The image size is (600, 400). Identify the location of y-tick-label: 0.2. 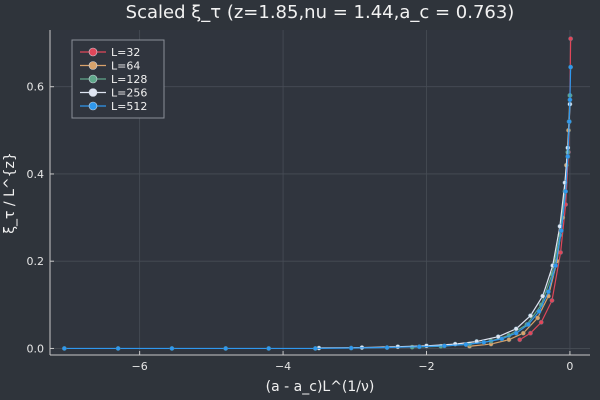
(36, 261).